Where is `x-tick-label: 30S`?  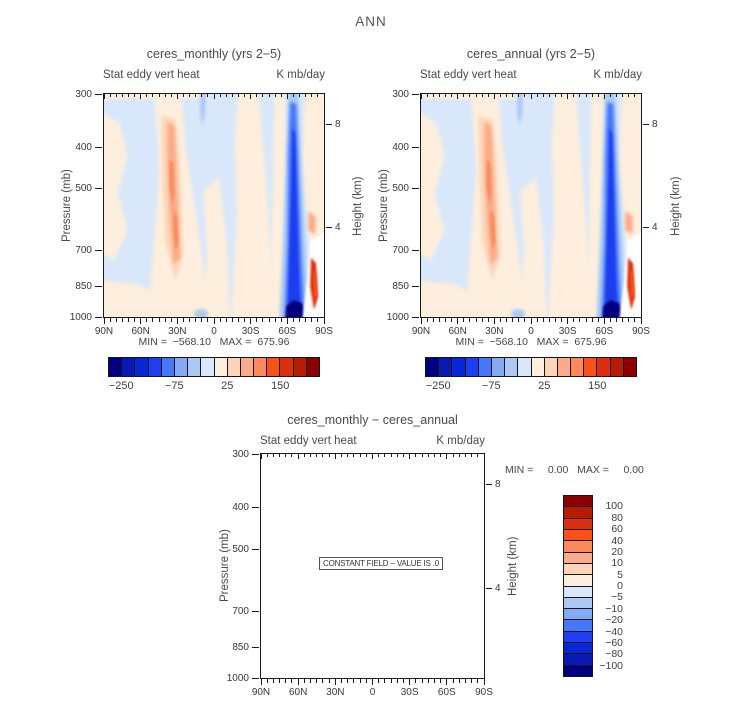
x-tick-label: 30S is located at coordinates (250, 331).